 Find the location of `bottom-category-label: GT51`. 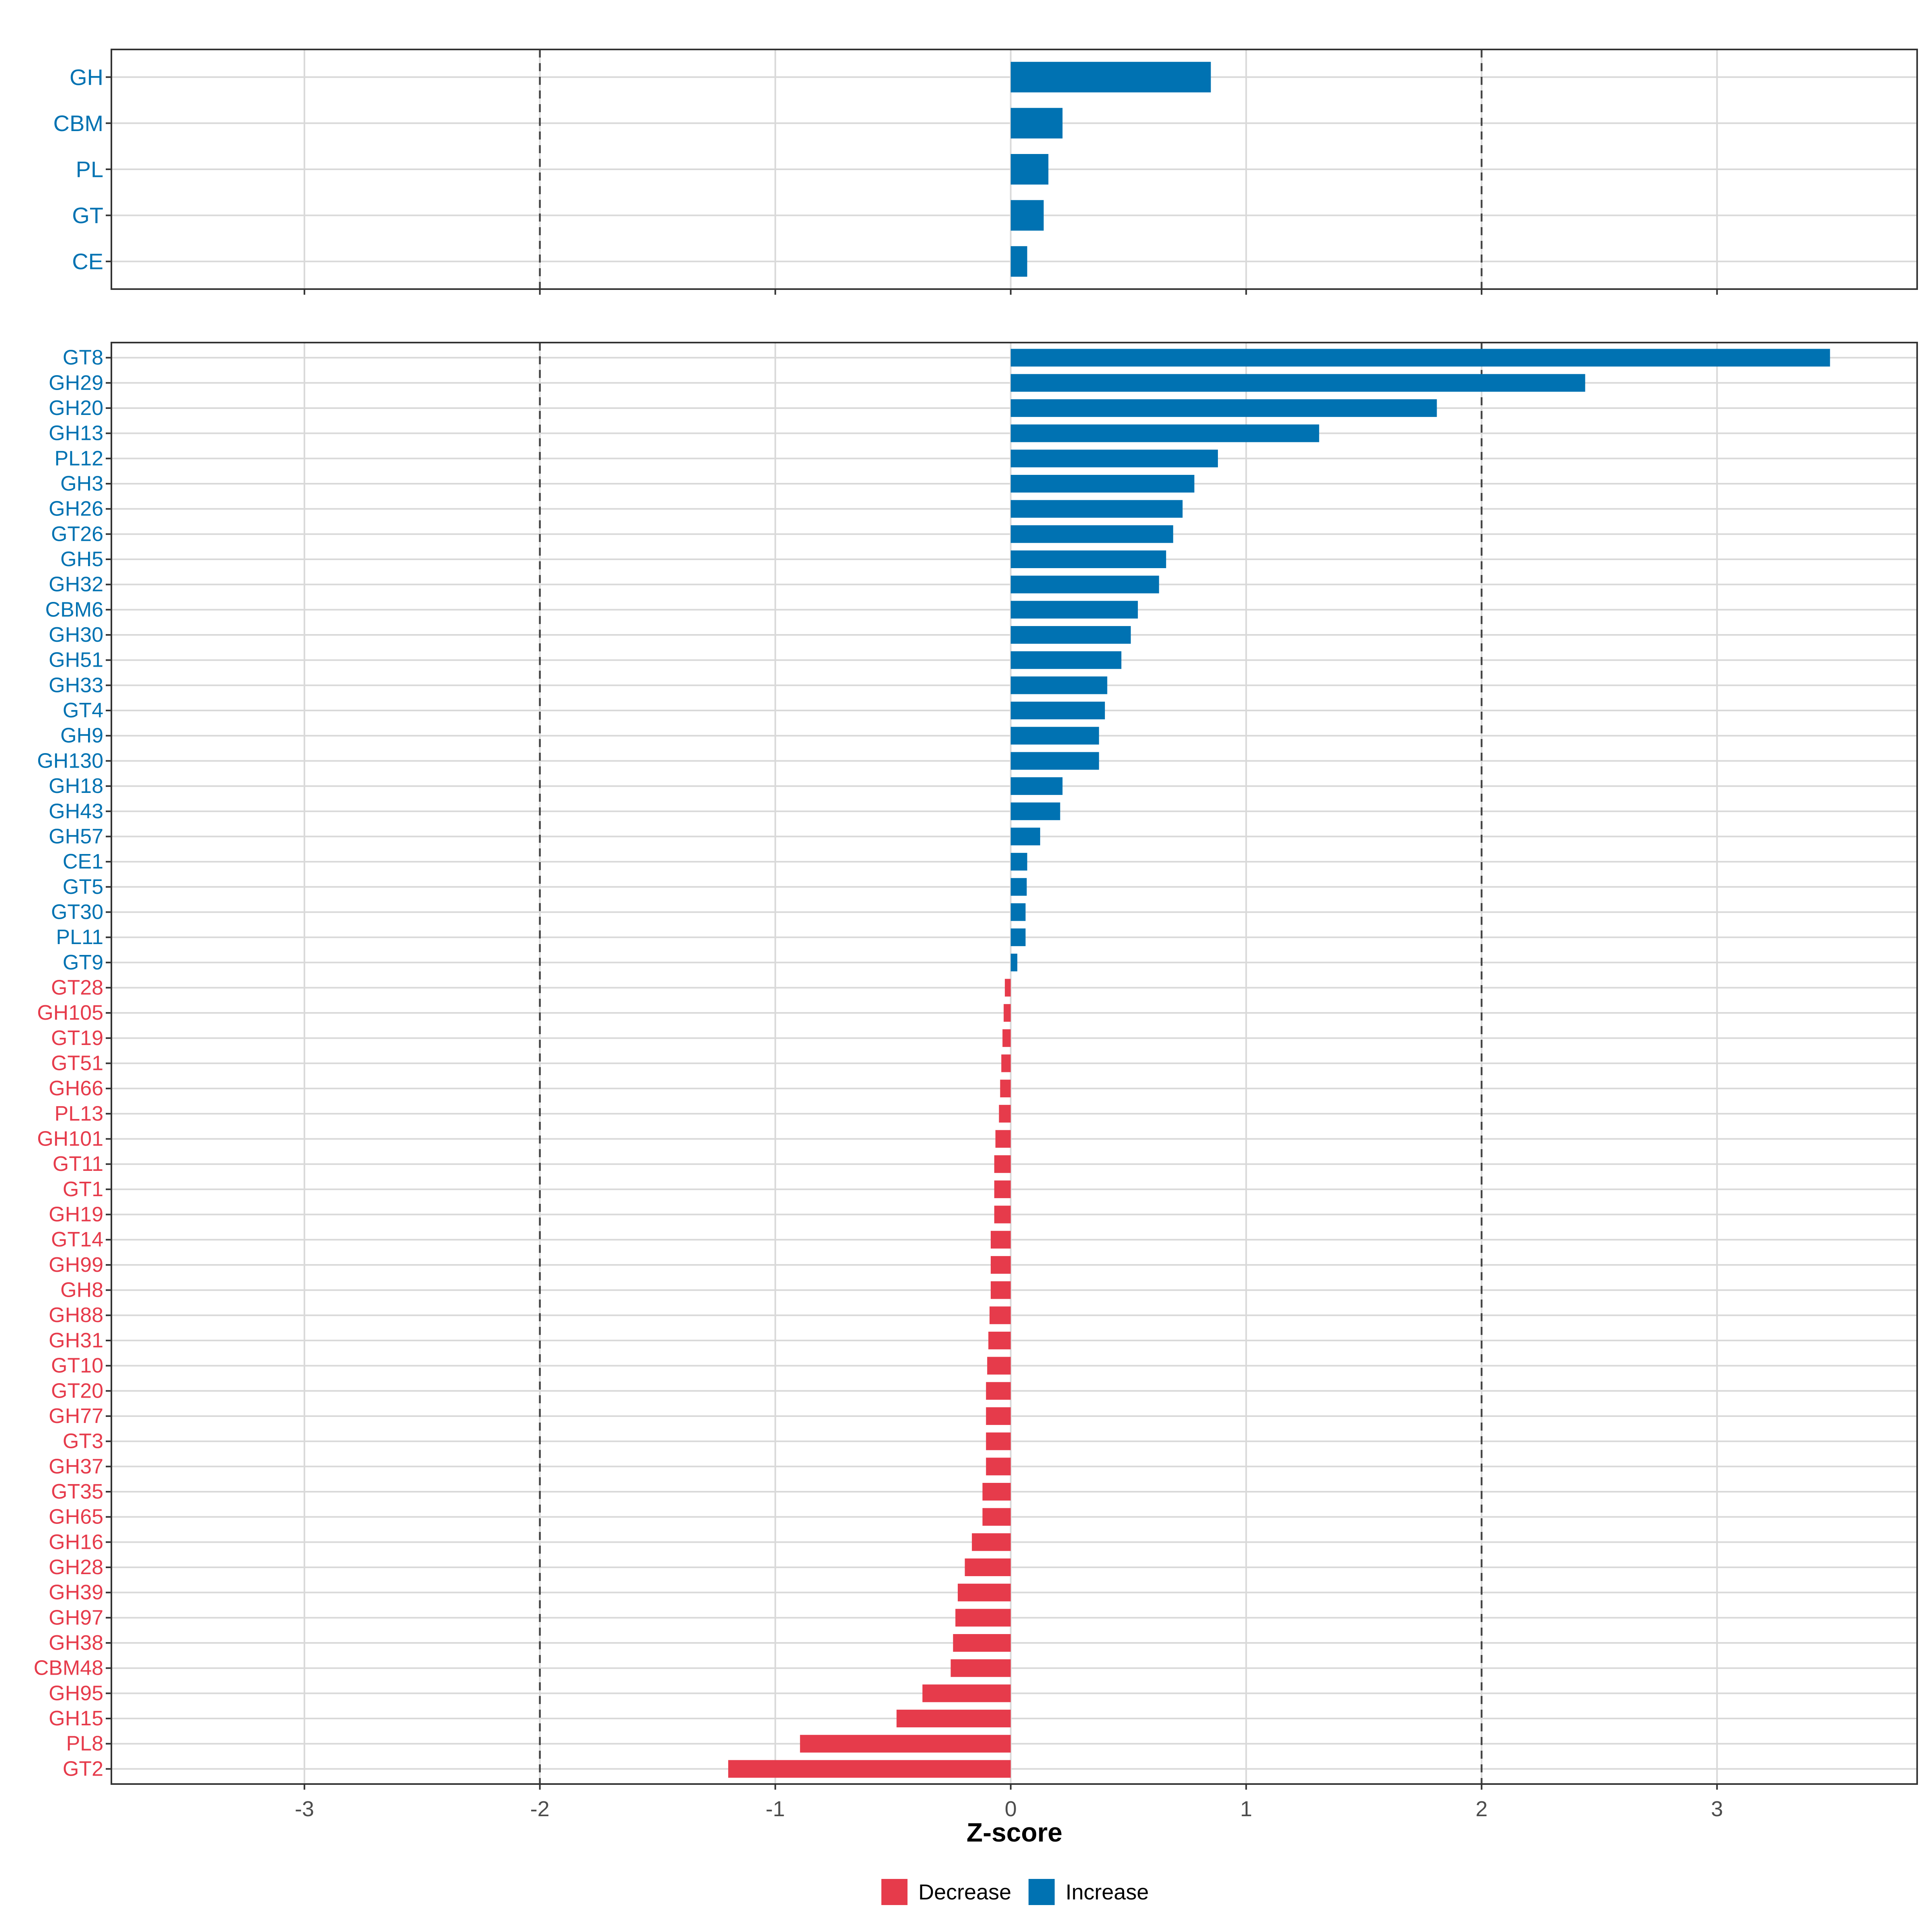

bottom-category-label: GT51 is located at coordinates (77, 1063).